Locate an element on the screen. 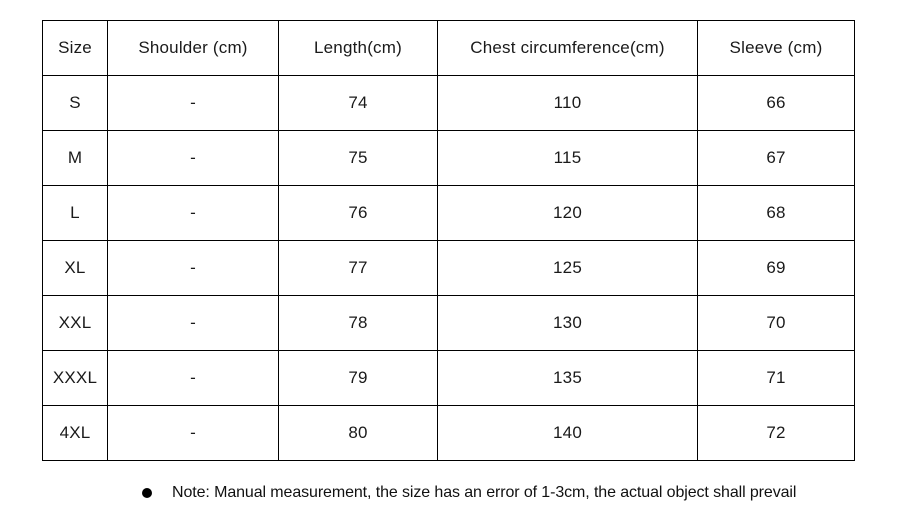  table-cell: 76 is located at coordinates (358, 213).